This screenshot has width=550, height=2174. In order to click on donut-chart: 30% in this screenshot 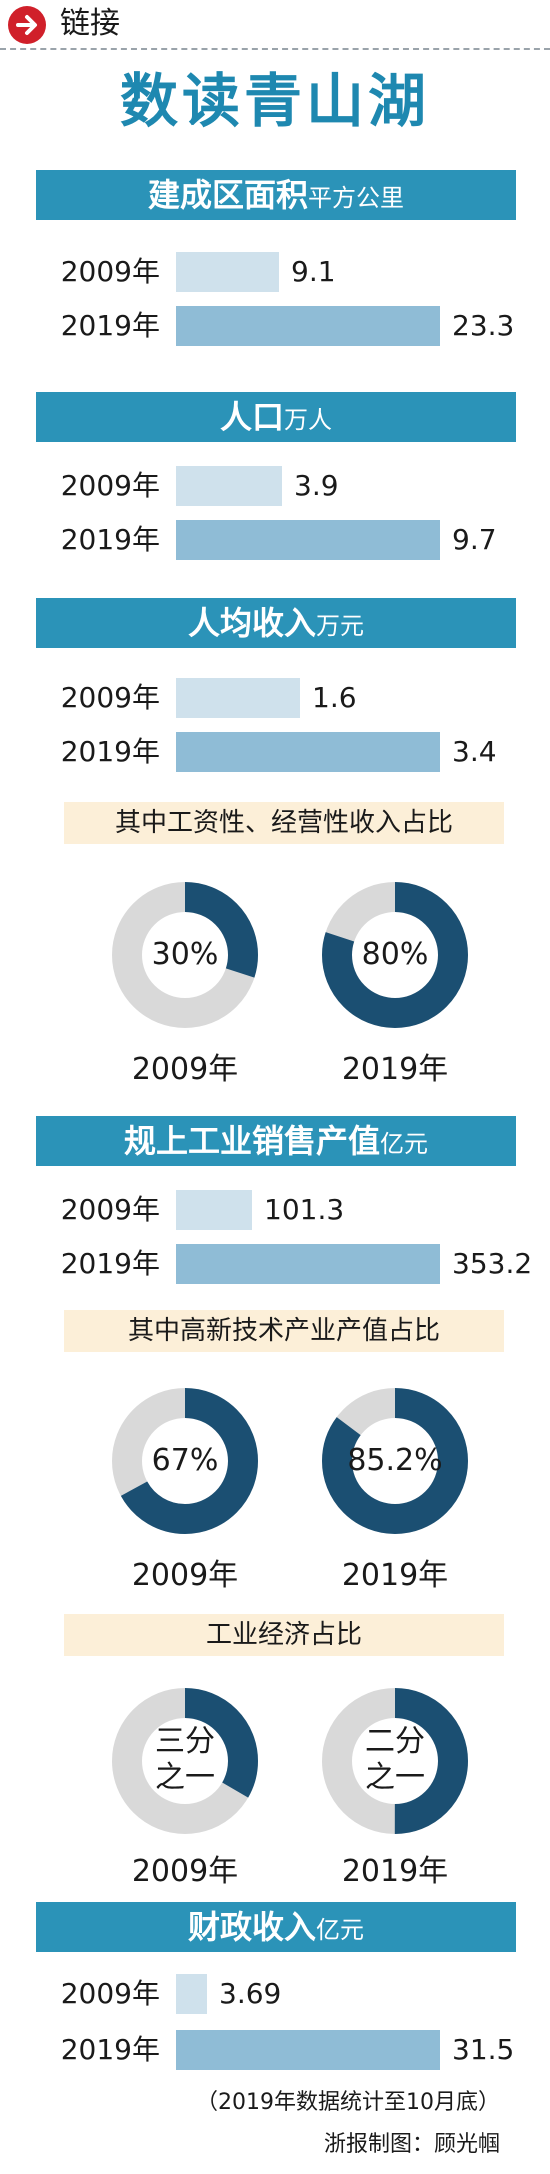, I will do `click(185, 955)`.